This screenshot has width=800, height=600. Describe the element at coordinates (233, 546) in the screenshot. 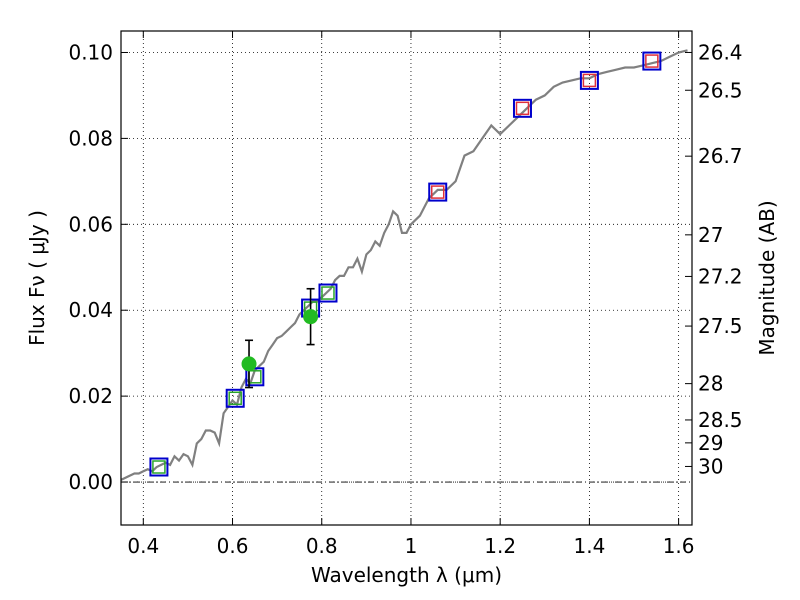

I see `x-tick-label: 0.6` at that location.